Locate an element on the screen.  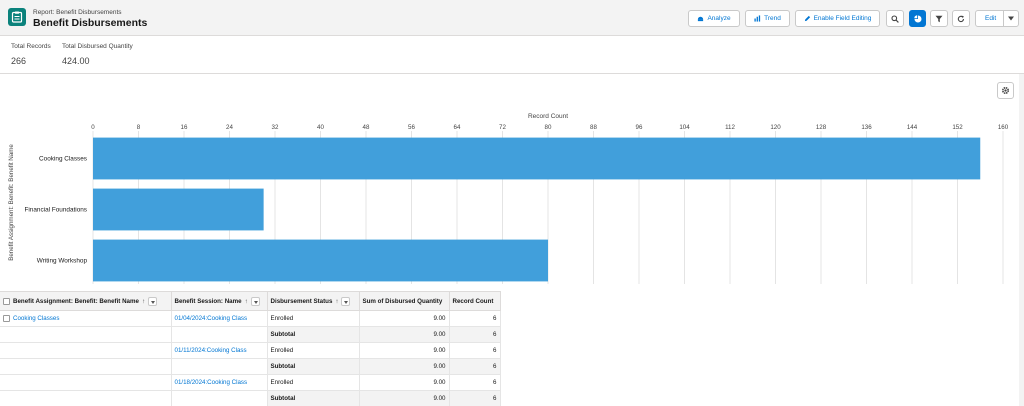
total-disbursed-label: Total Disbursed Quantity is located at coordinates (97, 46).